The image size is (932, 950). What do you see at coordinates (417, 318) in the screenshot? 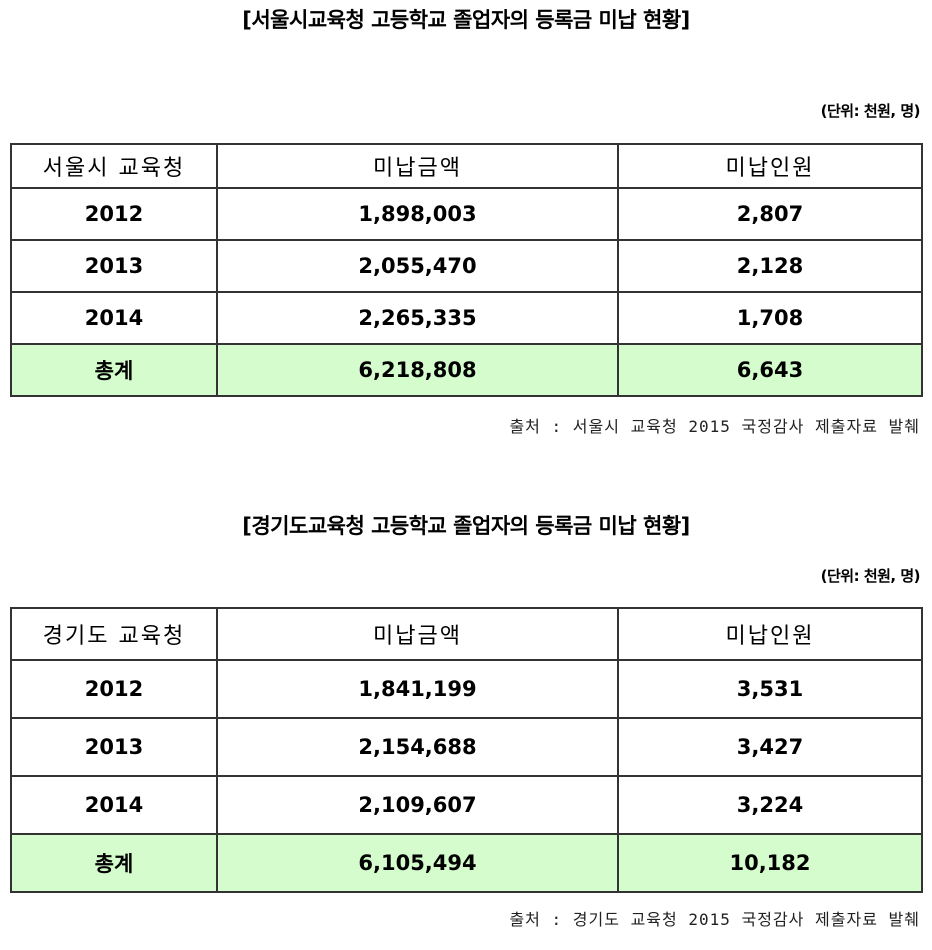
I see `amount-cell: 2,265,335` at bounding box center [417, 318].